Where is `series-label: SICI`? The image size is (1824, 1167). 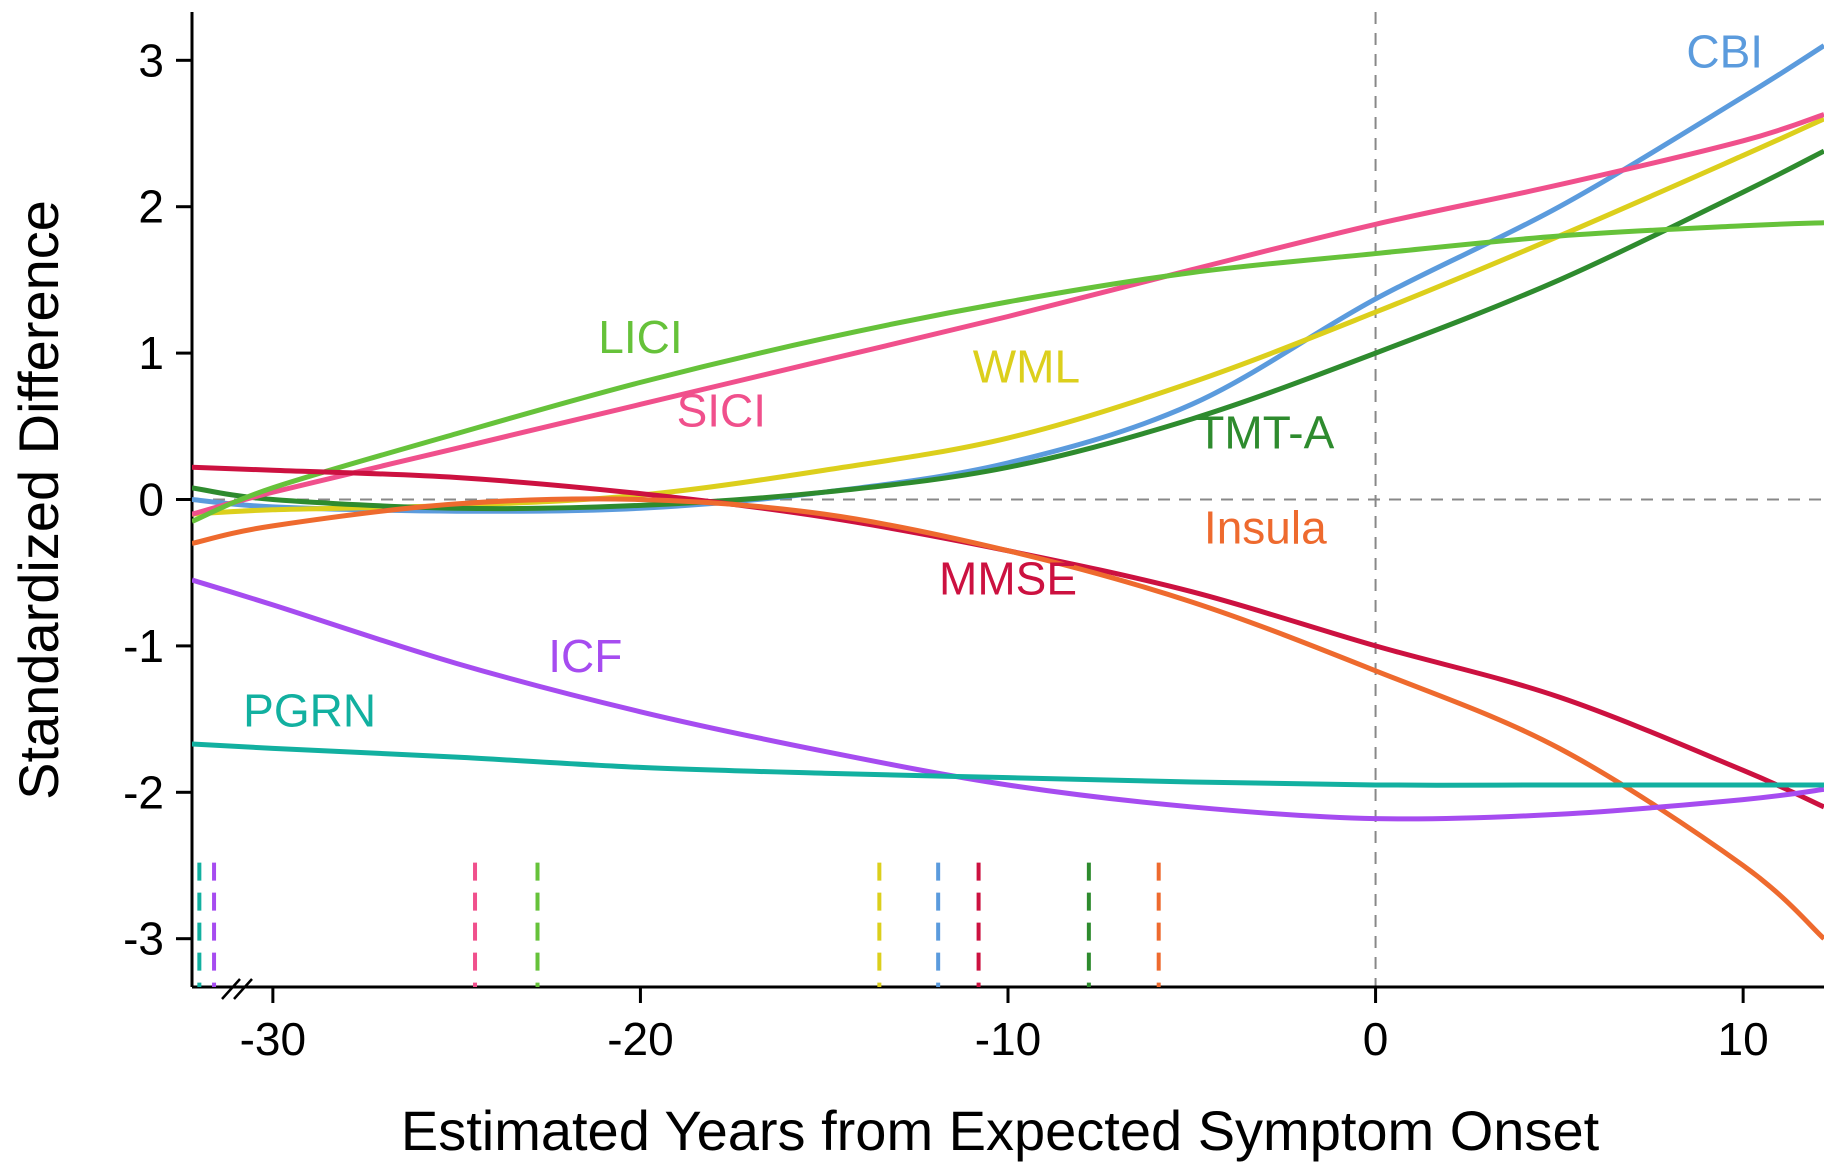
series-label: SICI is located at coordinates (721, 410).